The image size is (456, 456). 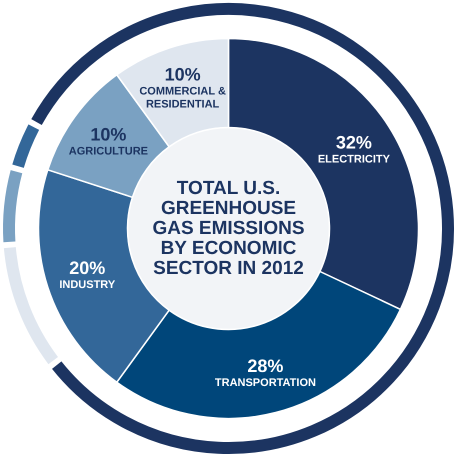 I want to click on slice-label: INDUSTRY, so click(x=87, y=284).